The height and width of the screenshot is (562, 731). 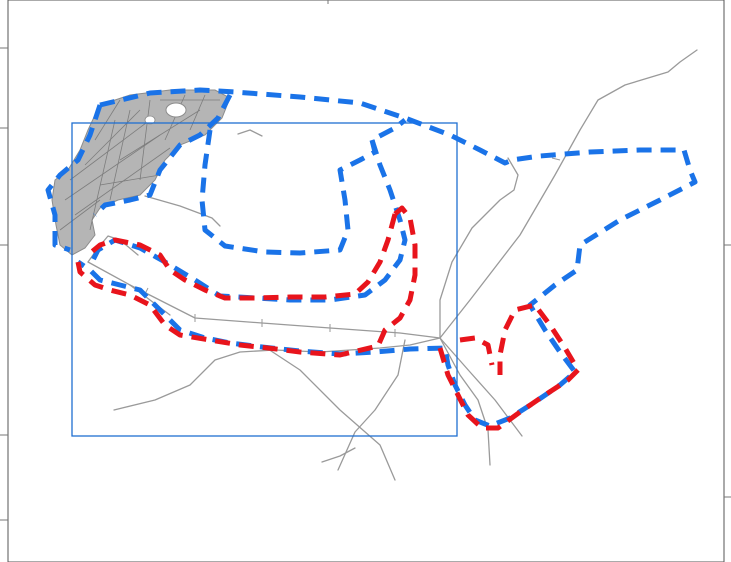 I want to click on red-route-north-loop, so click(x=246, y=281).